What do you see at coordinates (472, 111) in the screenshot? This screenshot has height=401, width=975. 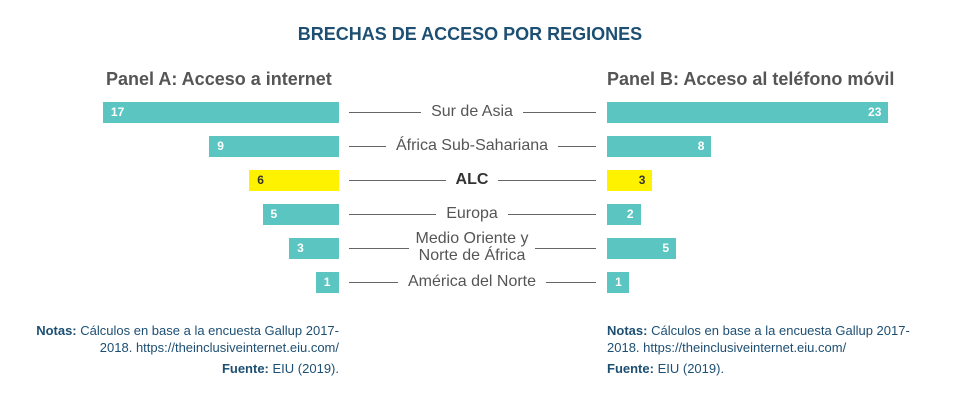 I see `category-label: Sur de Asia` at bounding box center [472, 111].